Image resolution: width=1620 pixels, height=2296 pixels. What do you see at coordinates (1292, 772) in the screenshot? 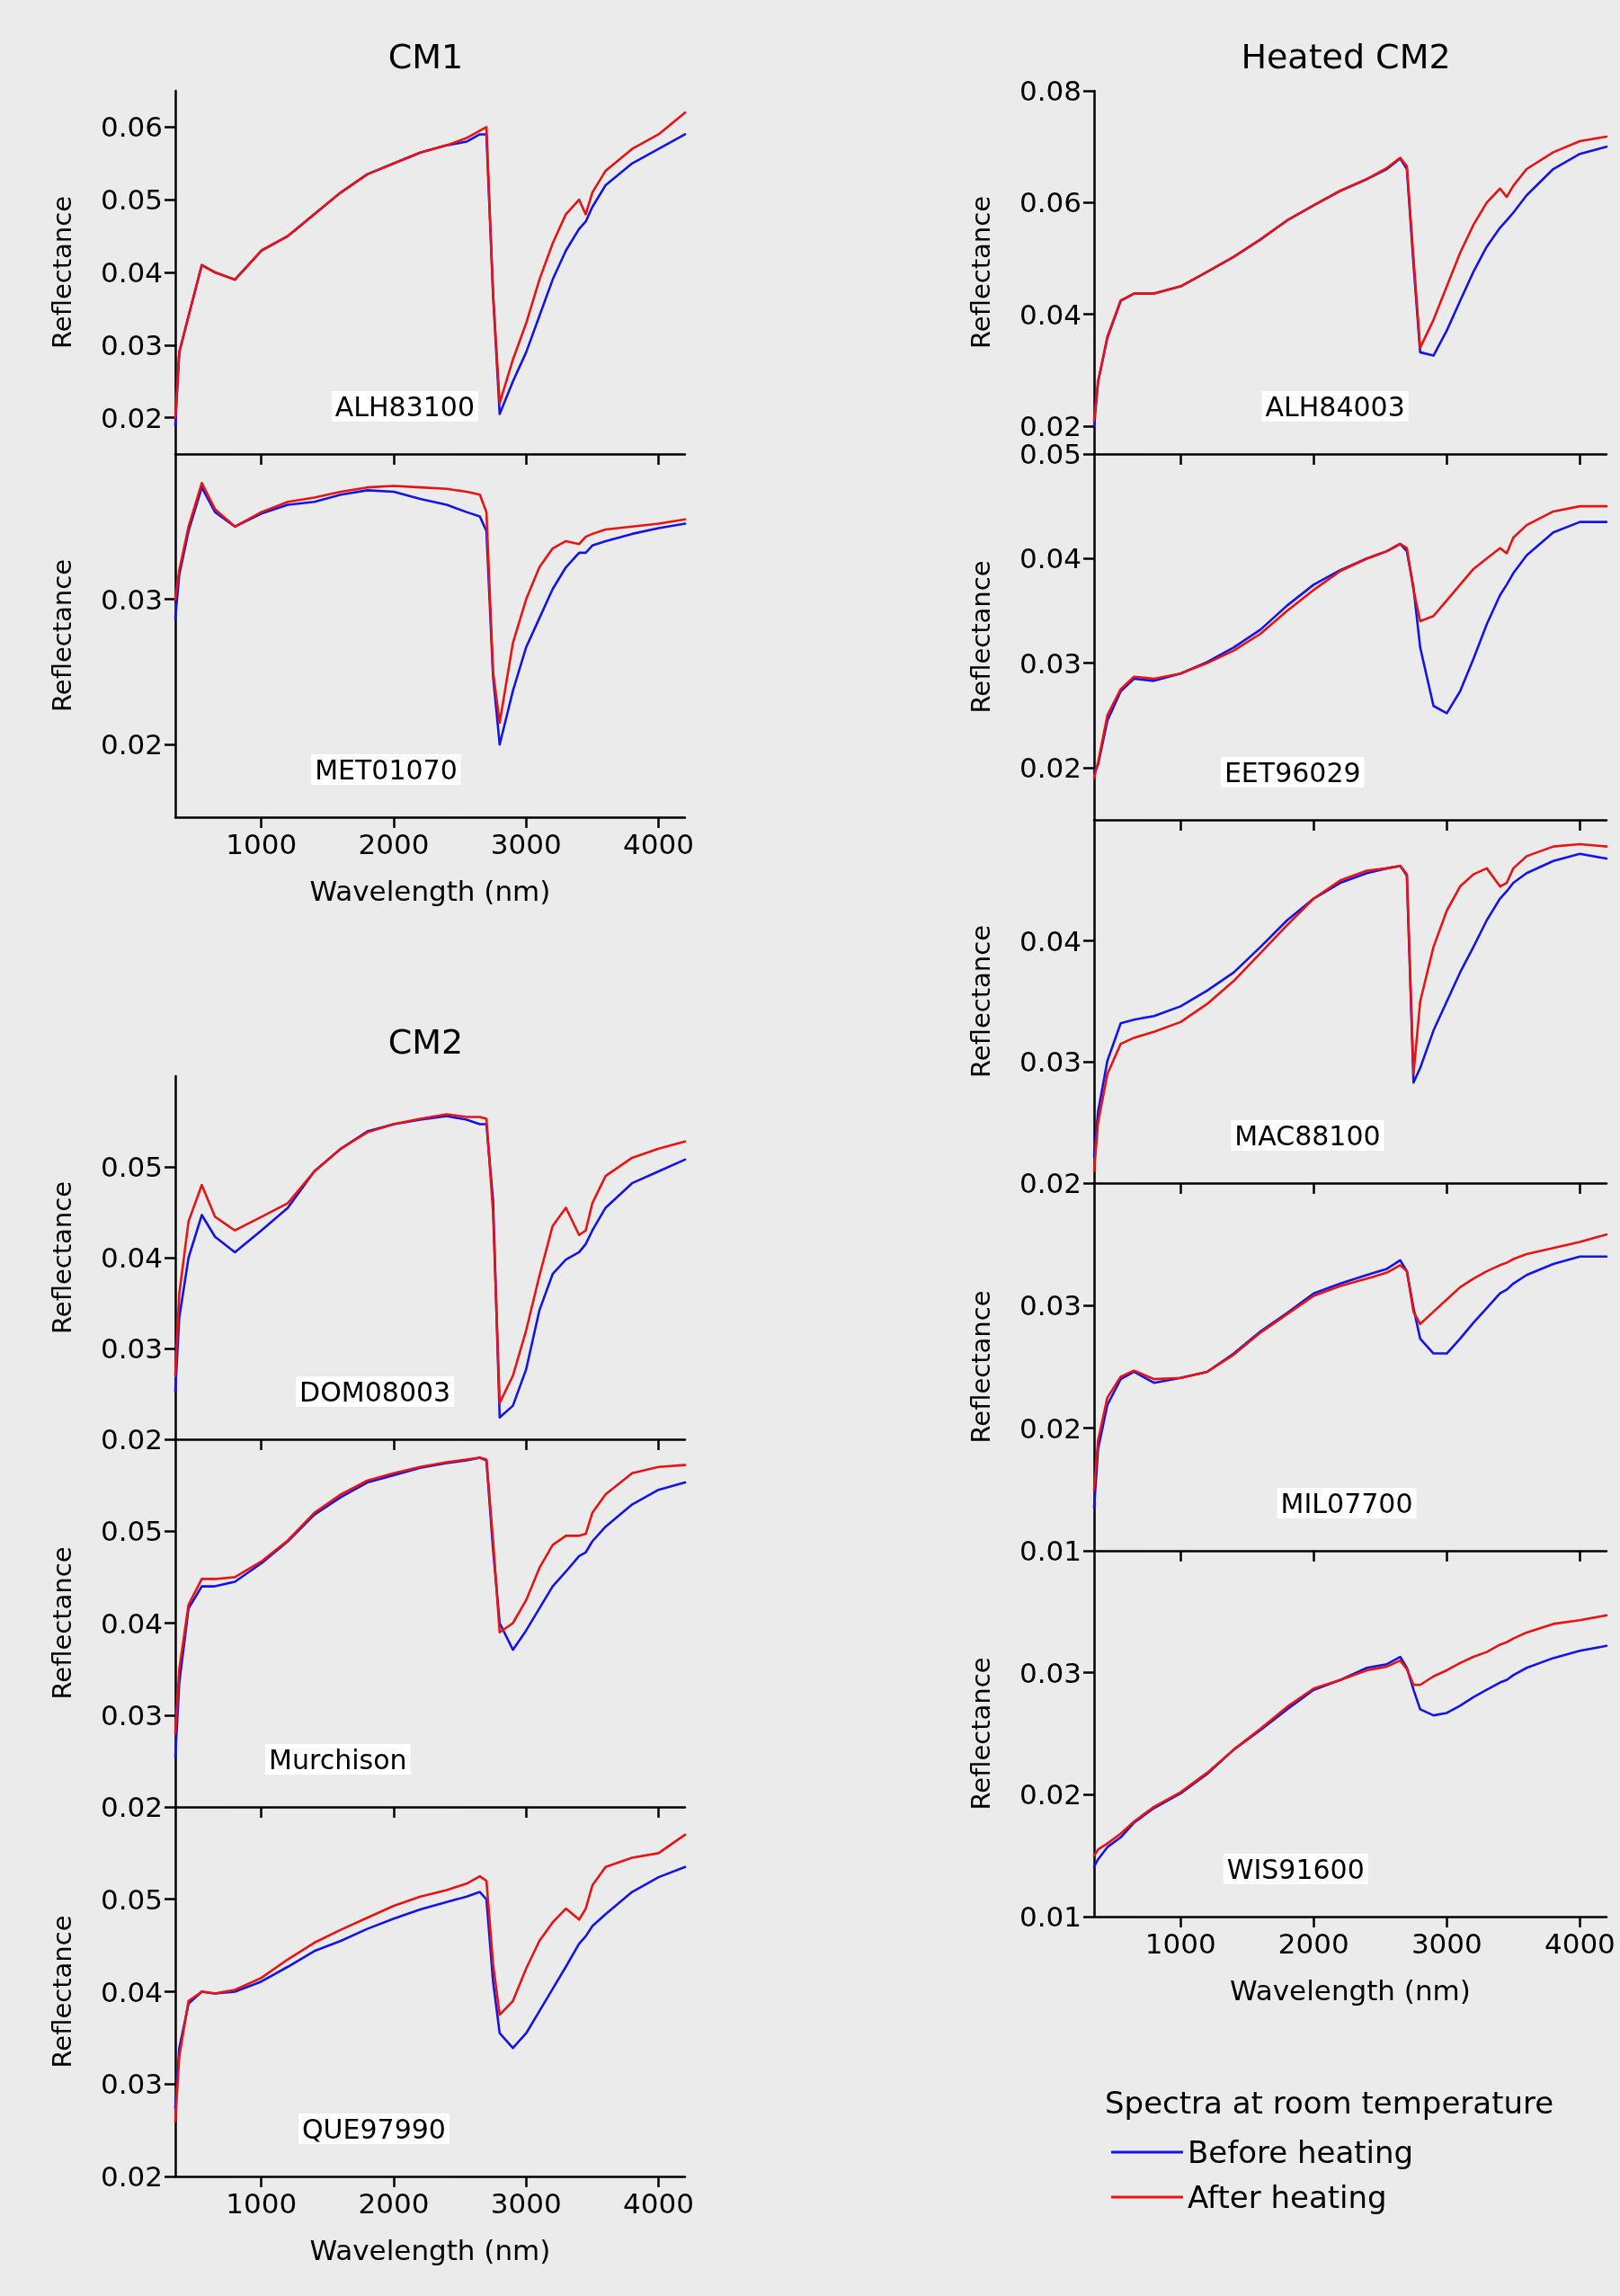
I see `annotation: EET96029` at bounding box center [1292, 772].